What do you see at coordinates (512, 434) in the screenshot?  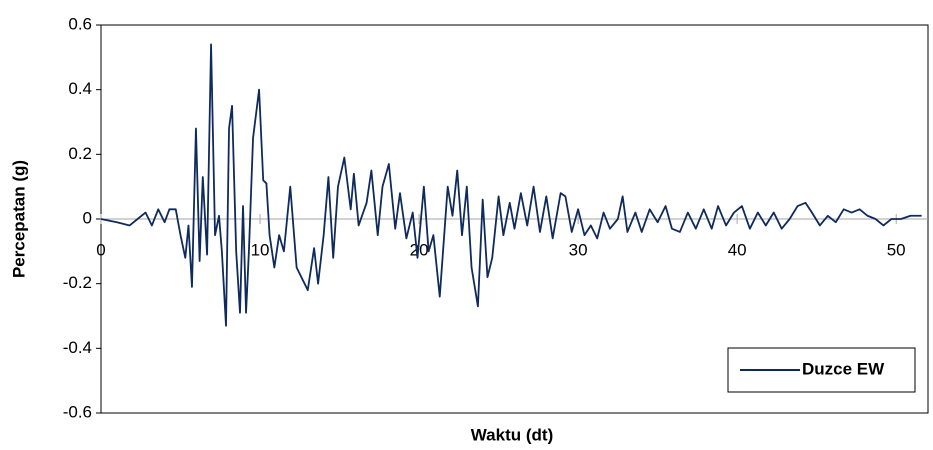 I see `x-axis-title: Waktu (dt)` at bounding box center [512, 434].